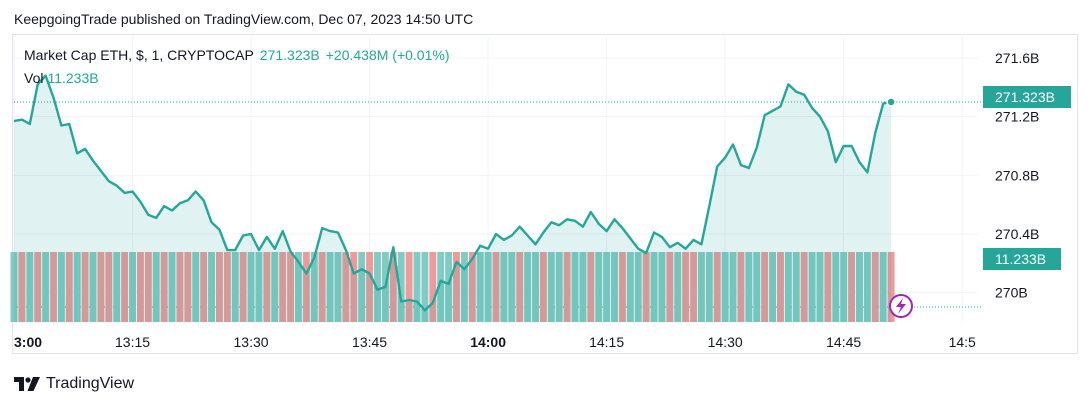 This screenshot has height=407, width=1090. What do you see at coordinates (901, 306) in the screenshot?
I see `lightning-icon` at bounding box center [901, 306].